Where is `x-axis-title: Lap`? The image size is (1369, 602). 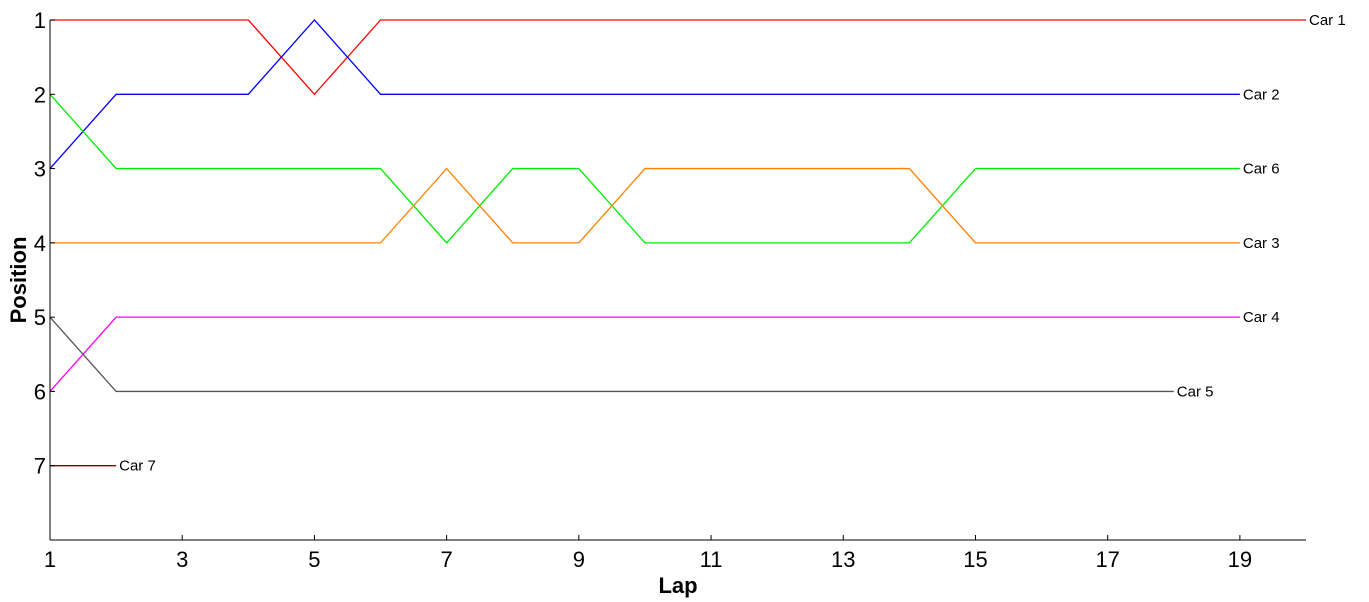
x-axis-title: Lap is located at coordinates (677, 585).